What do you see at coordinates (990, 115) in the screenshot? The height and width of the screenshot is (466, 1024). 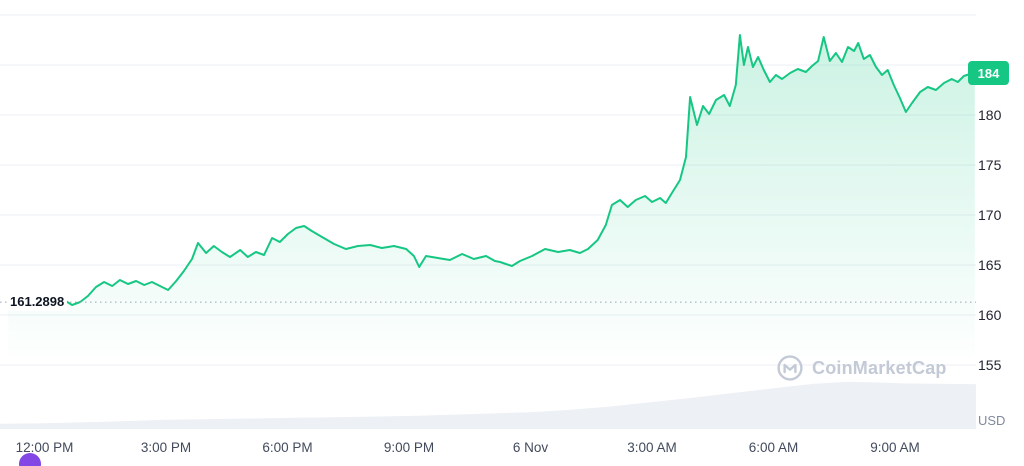 I see `y-axis-tick-label: 180` at bounding box center [990, 115].